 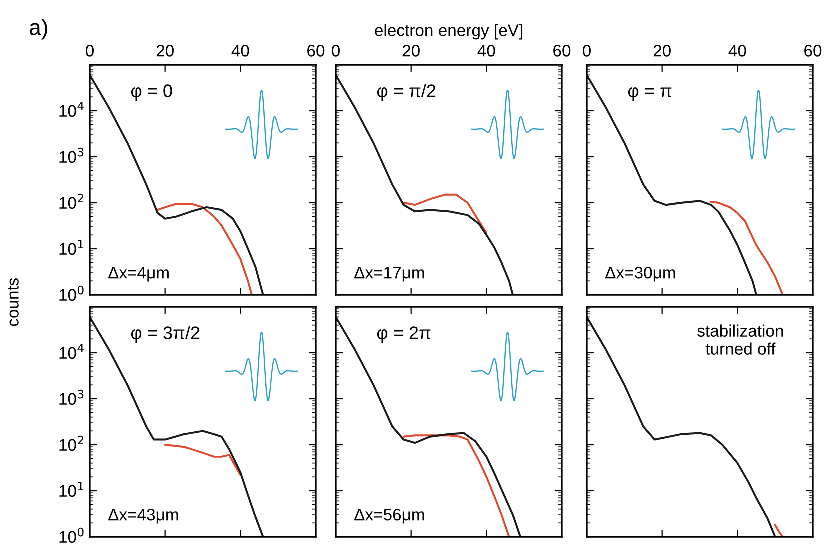 I want to click on annotation: Δx=56μm, so click(x=389, y=516).